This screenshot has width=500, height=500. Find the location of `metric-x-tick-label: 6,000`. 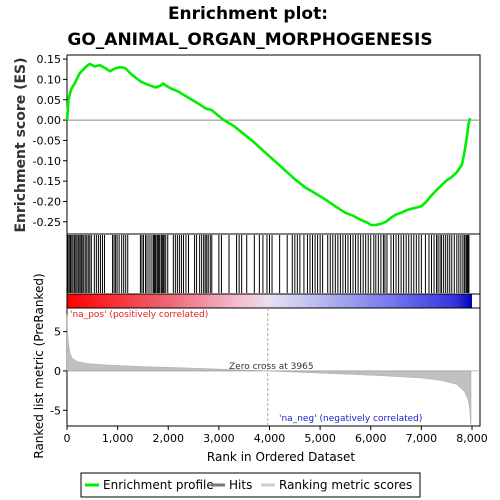

metric-x-tick-label: 6,000 is located at coordinates (371, 438).